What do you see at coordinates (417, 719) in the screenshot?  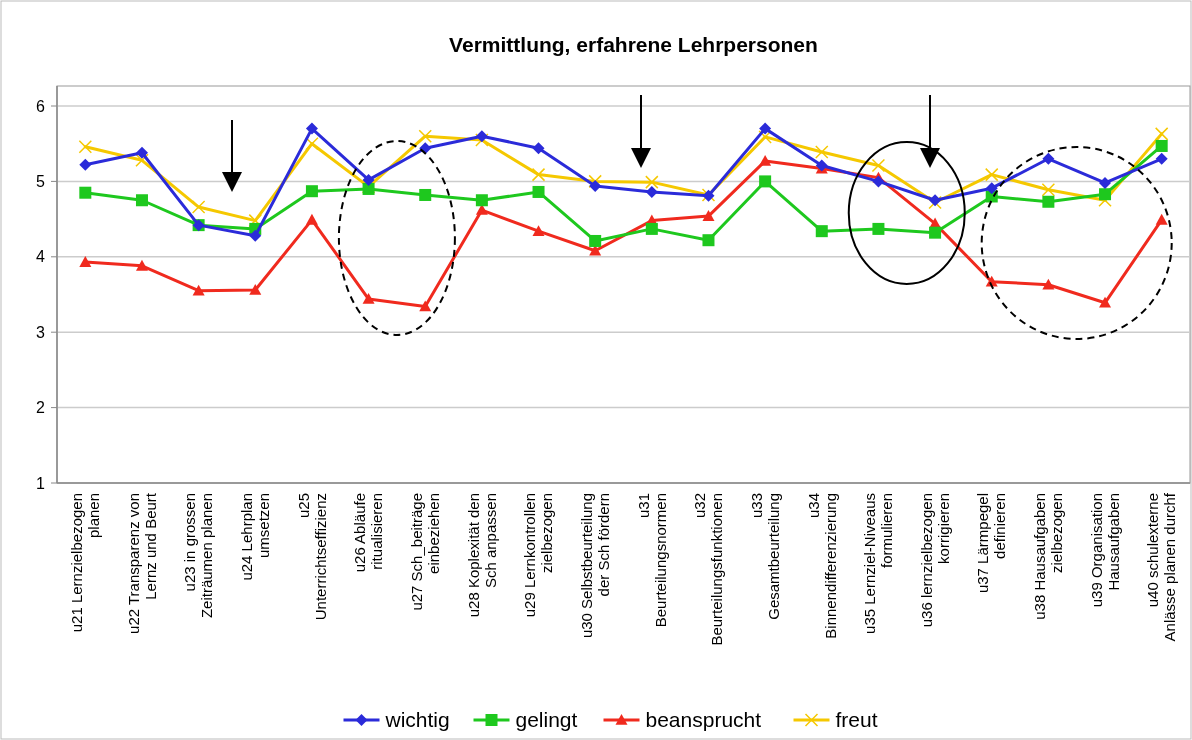 I see `legend-label: wichtig` at bounding box center [417, 719].